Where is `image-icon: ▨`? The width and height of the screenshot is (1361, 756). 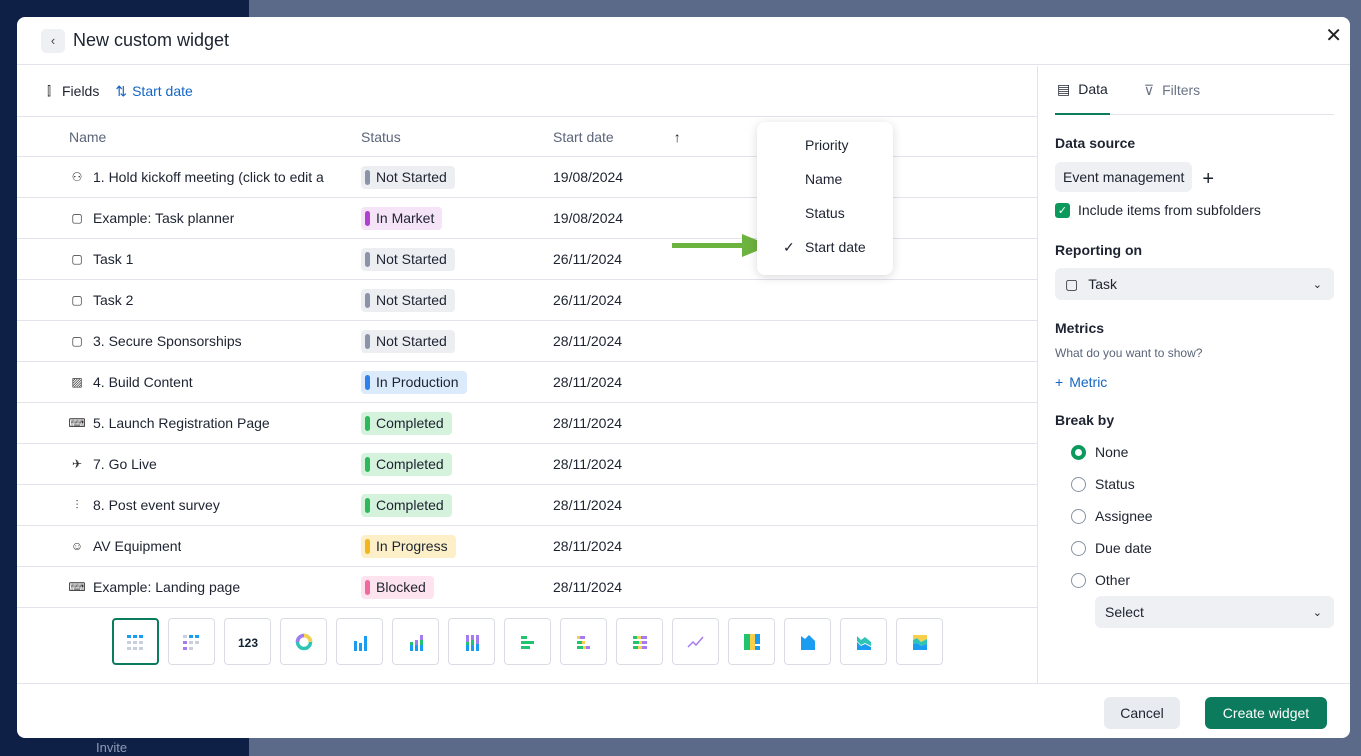 image-icon: ▨ is located at coordinates (77, 382).